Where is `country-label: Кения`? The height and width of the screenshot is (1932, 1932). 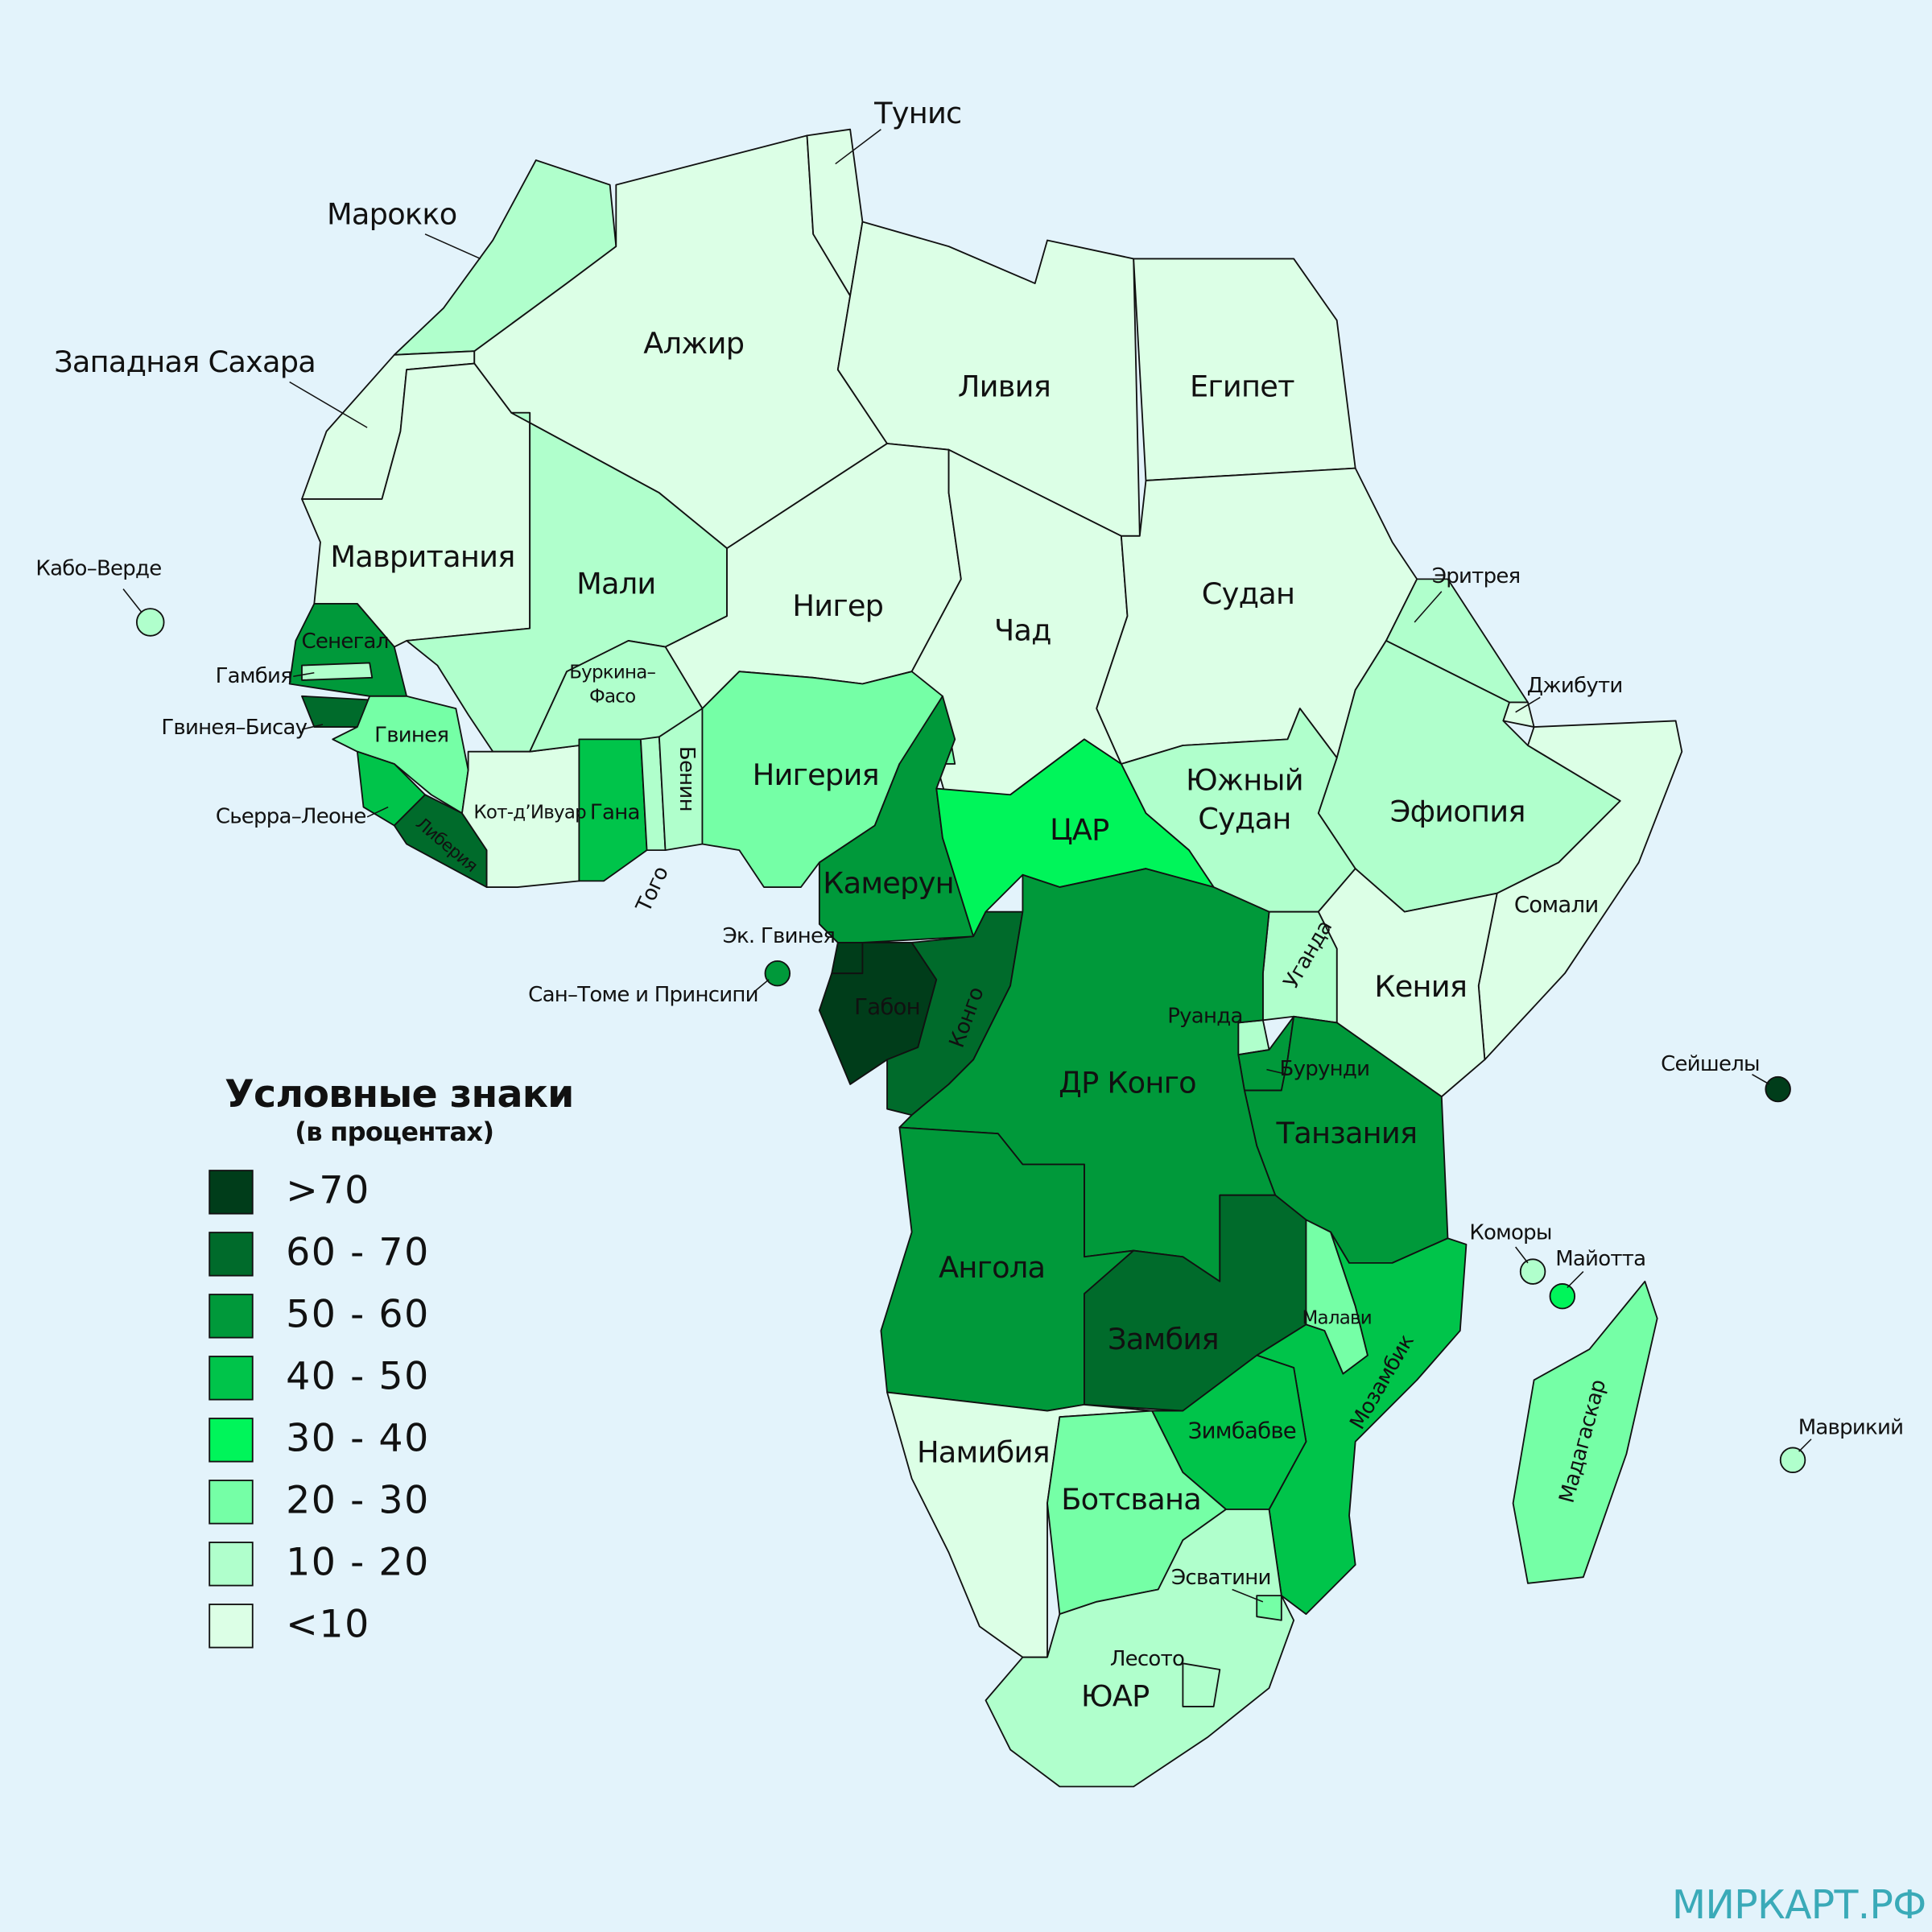 country-label: Кения is located at coordinates (1420, 986).